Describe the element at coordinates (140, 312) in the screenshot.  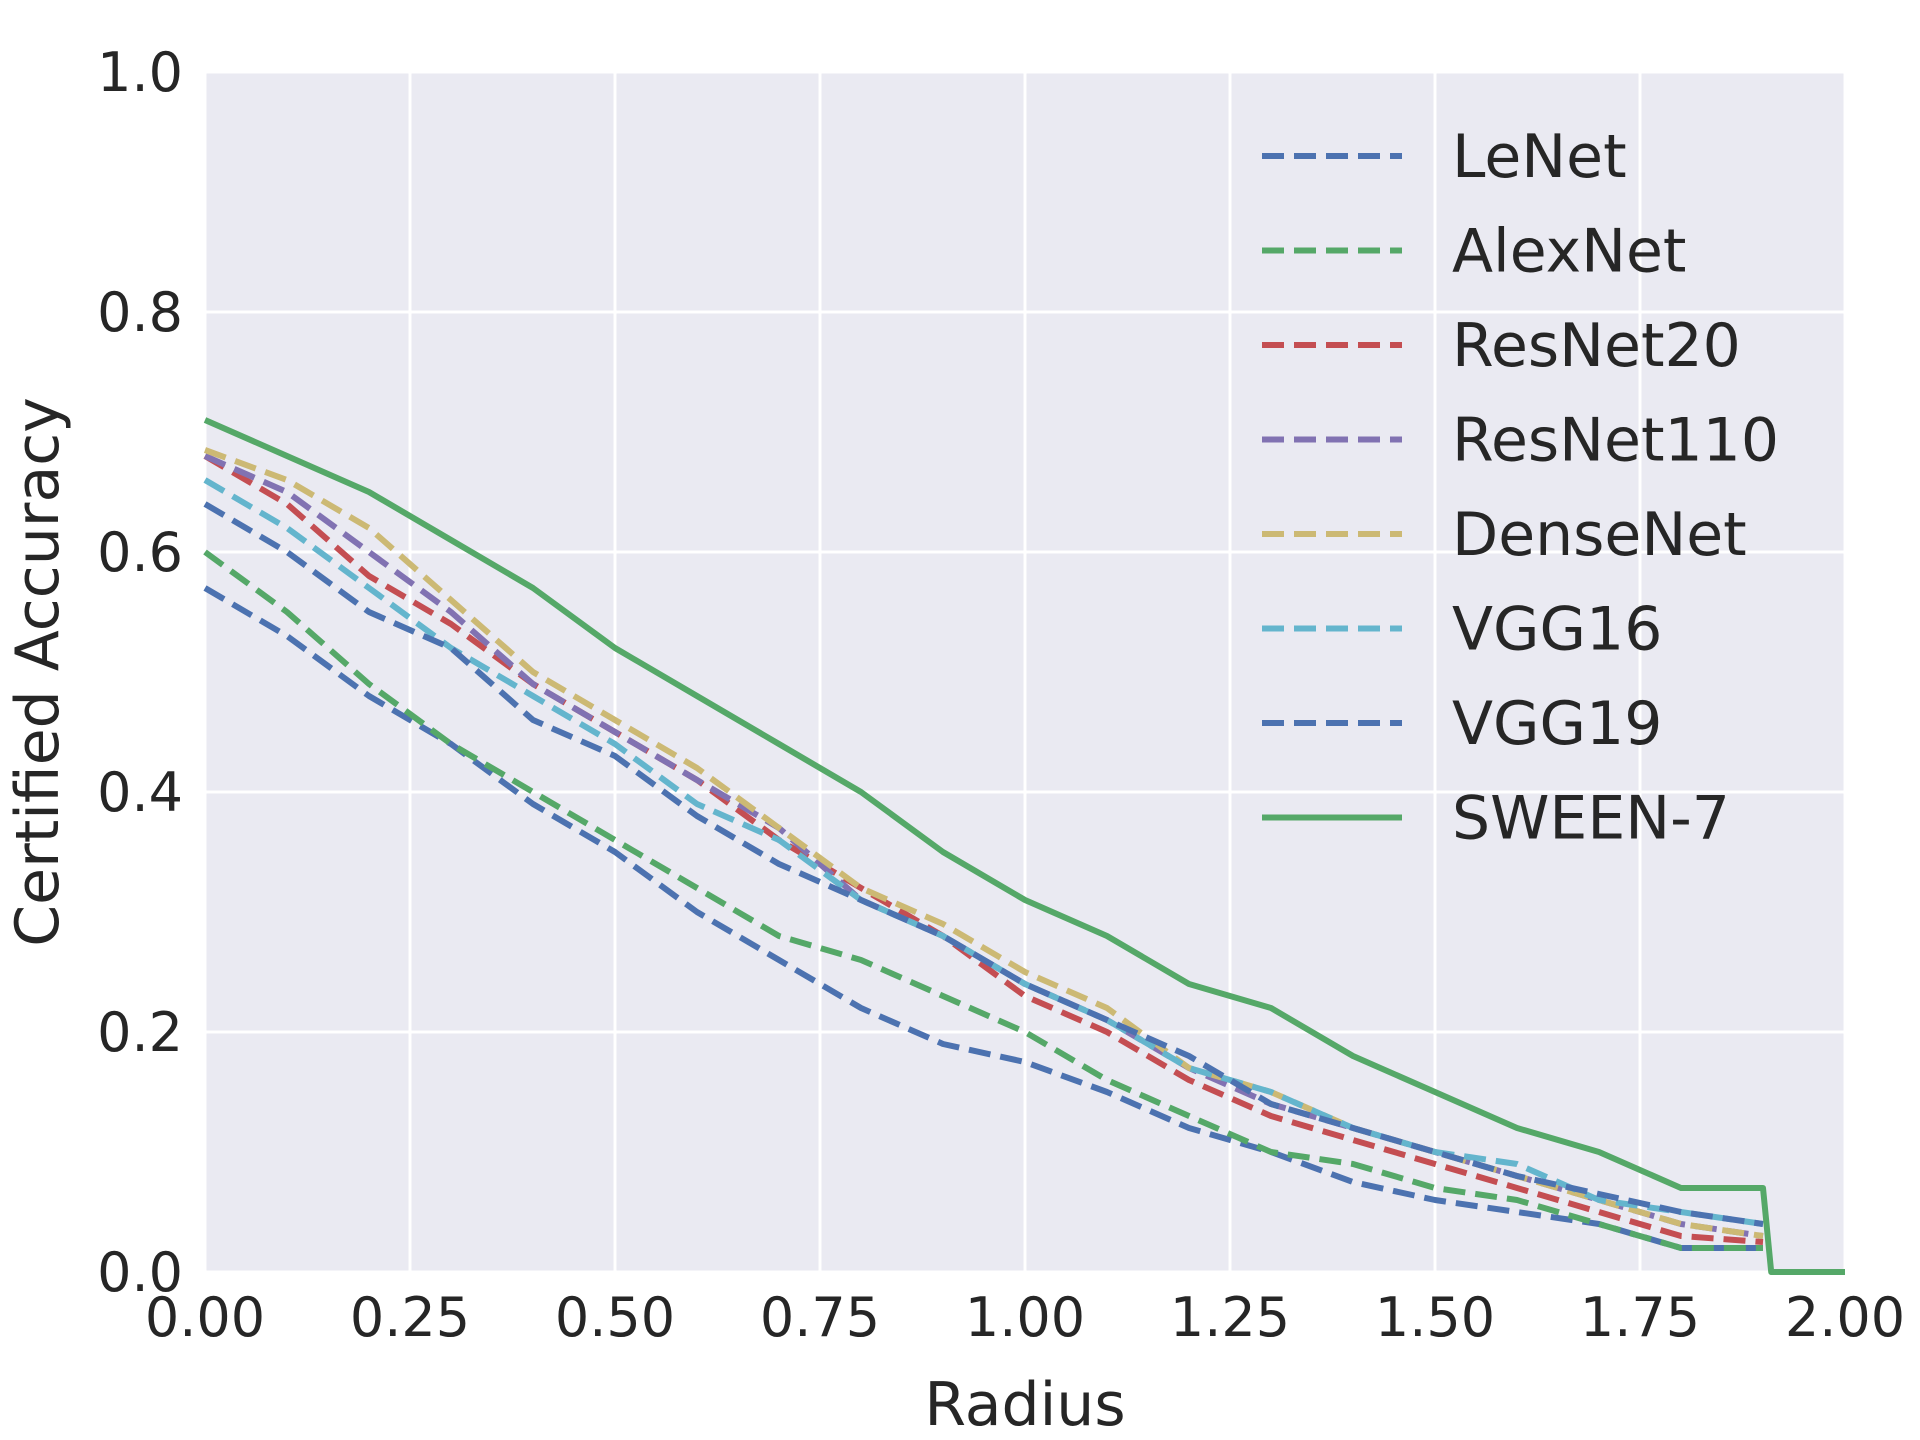
I see `y-tick-label: 0.8` at that location.